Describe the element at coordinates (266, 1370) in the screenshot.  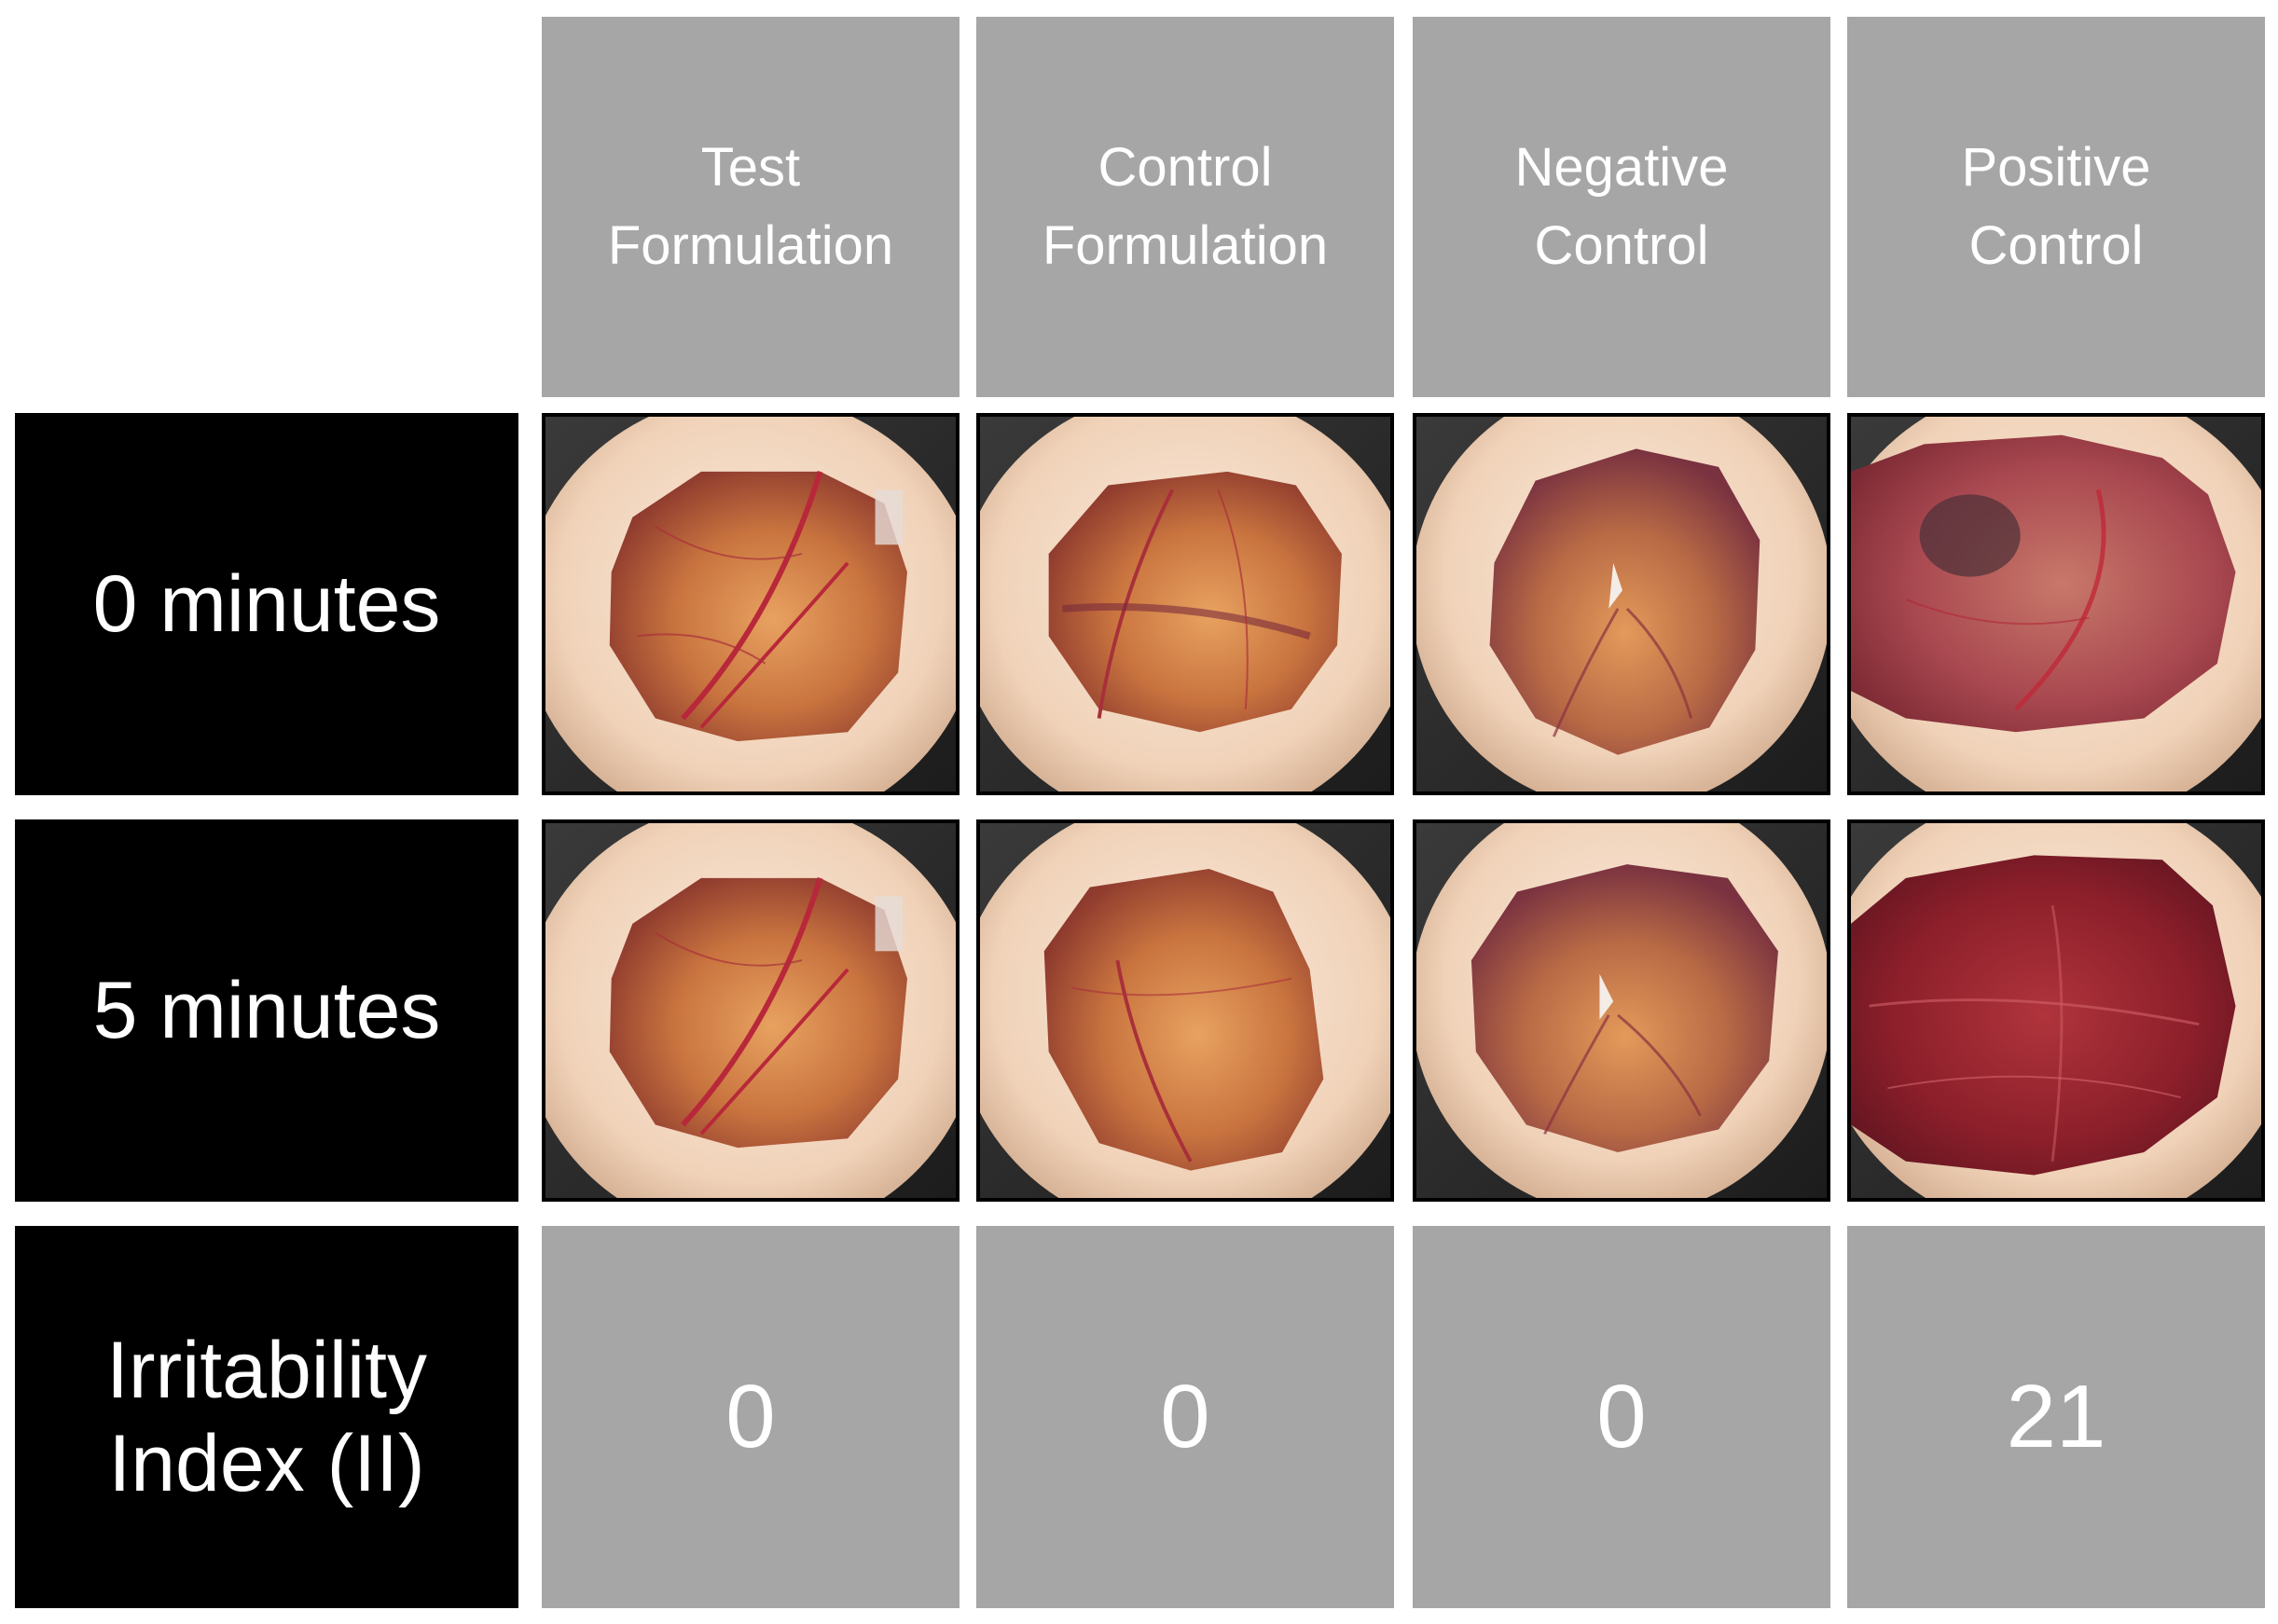
I see `row-label-text: Irritability` at that location.